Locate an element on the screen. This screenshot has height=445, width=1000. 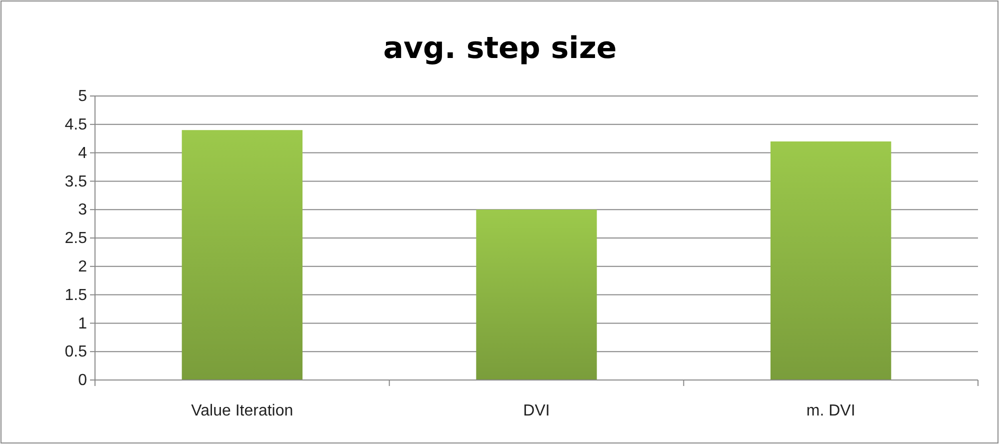
chart-title: avg. step size is located at coordinates (500, 48).